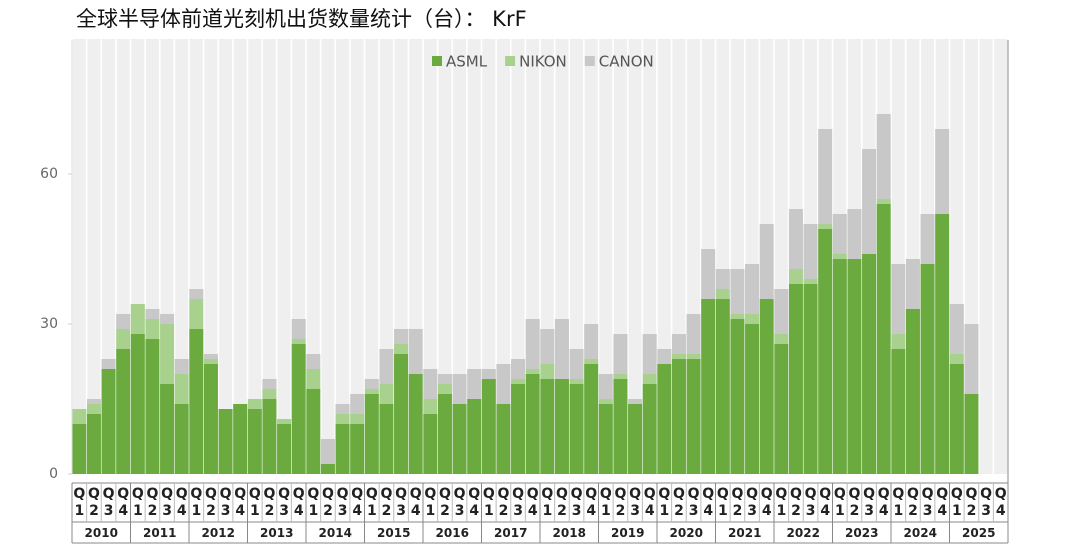  Describe the element at coordinates (626, 62) in the screenshot. I see `legend-label: CANON` at that location.